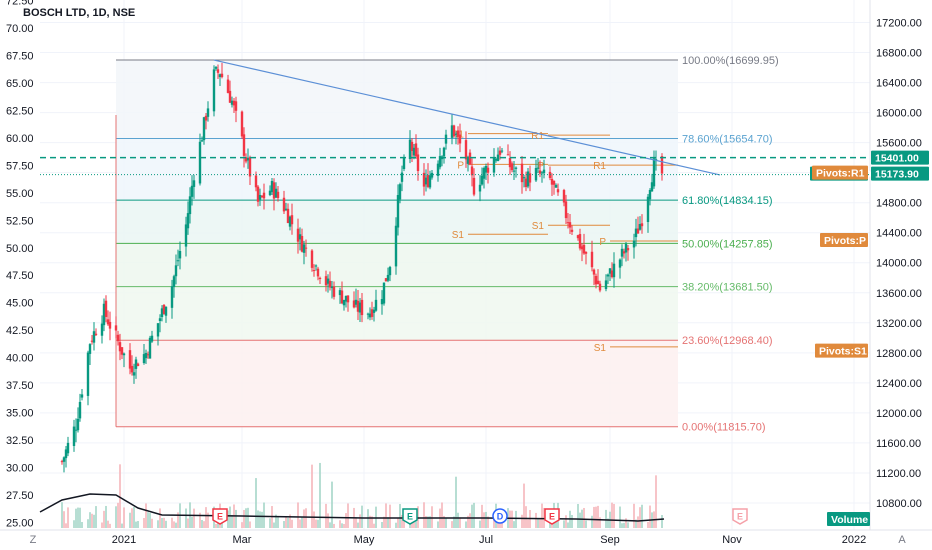  I want to click on right-axis-tick-label: 17200.00, so click(899, 24).